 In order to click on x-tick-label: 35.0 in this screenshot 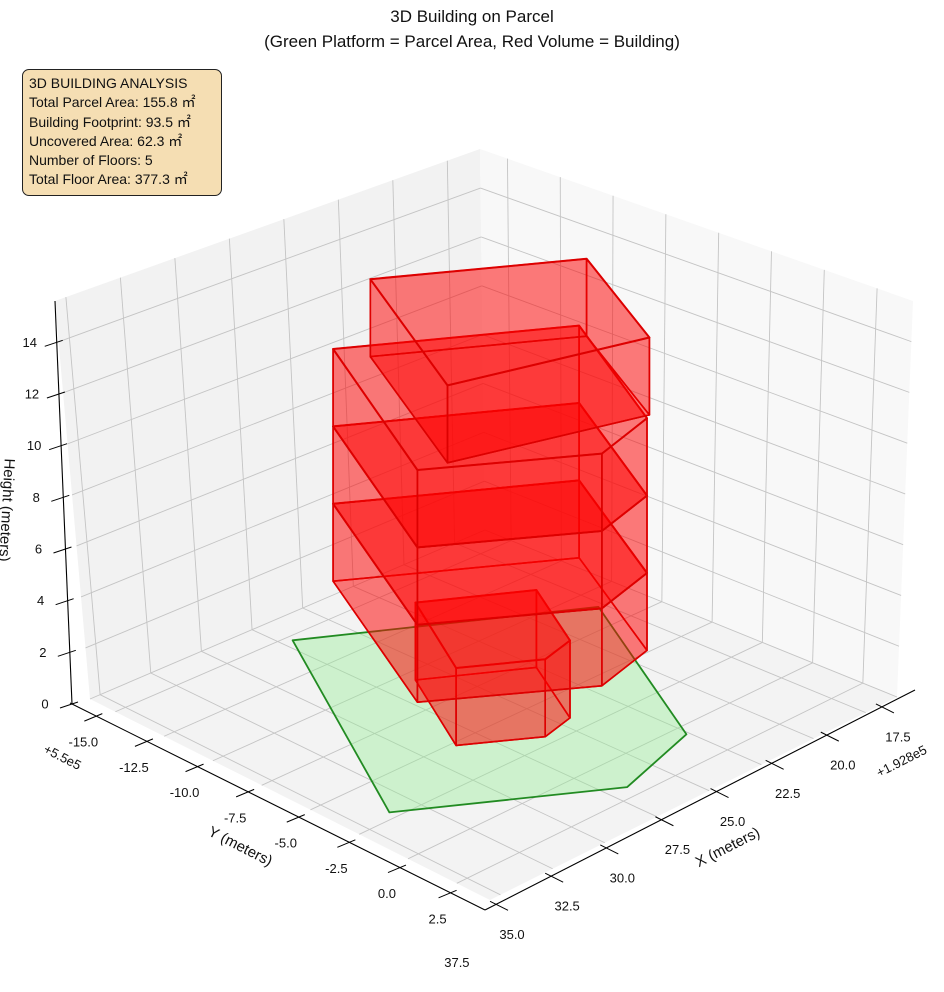, I will do `click(511, 934)`.